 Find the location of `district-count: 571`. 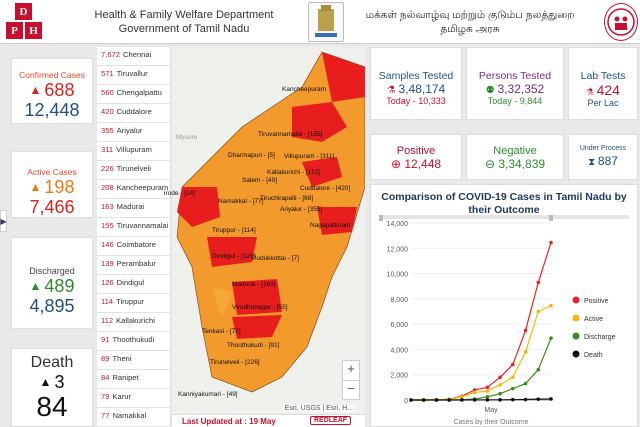

district-count: 571 is located at coordinates (107, 73).